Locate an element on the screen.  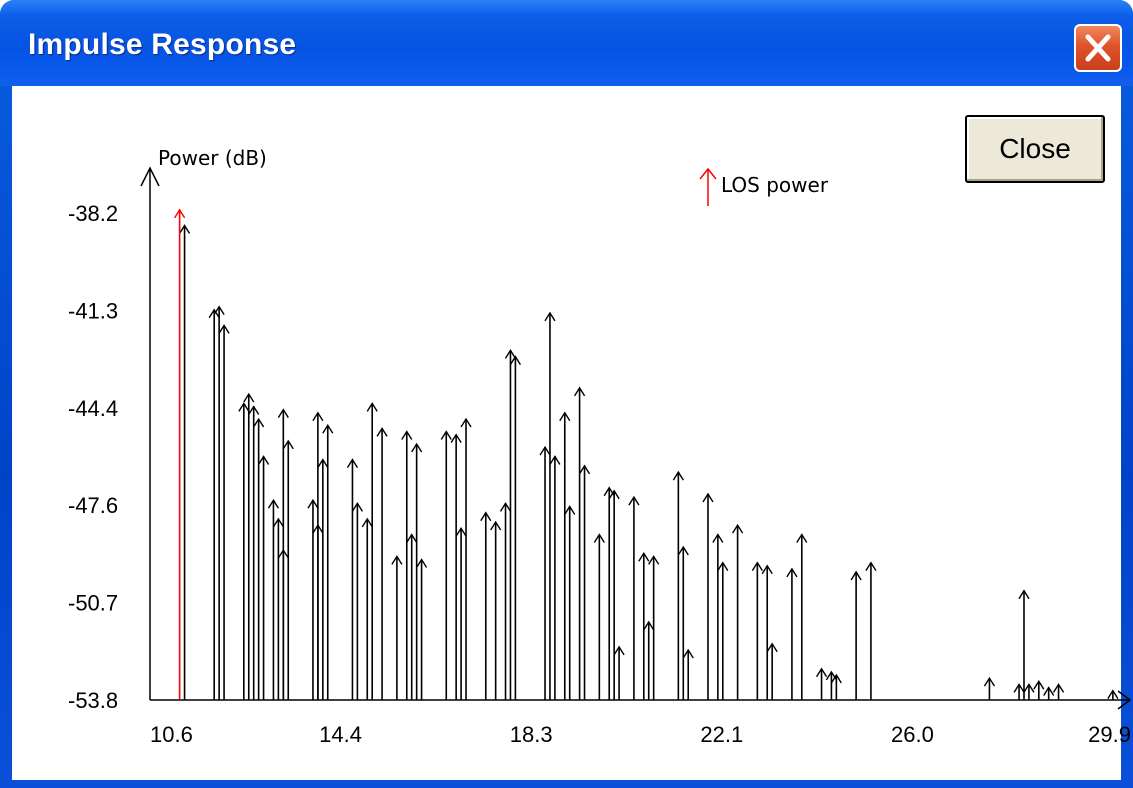
y-axis-arrowhead is located at coordinates (150, 176).